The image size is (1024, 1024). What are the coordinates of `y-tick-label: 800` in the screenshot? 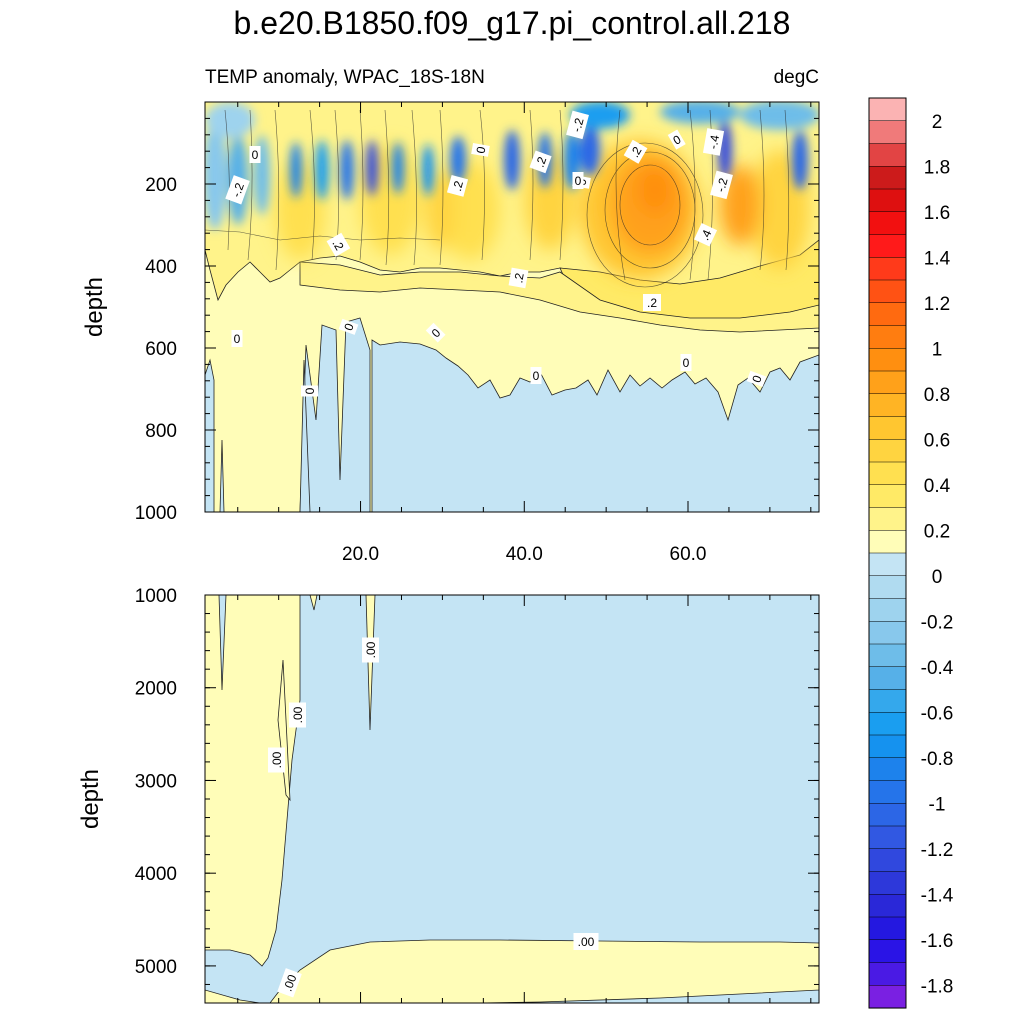 It's located at (161, 431).